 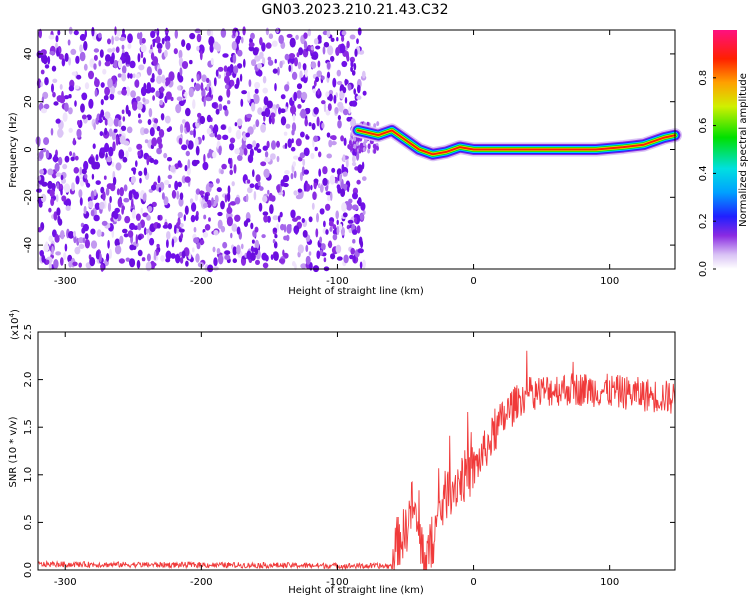 I want to click on x-tick-label: -200, so click(x=201, y=582).